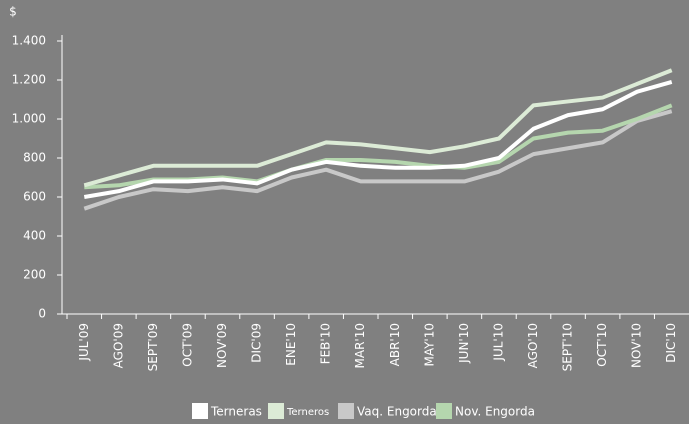 Image resolution: width=689 pixels, height=424 pixels. I want to click on x-tick-label: JUL'10, so click(498, 342).